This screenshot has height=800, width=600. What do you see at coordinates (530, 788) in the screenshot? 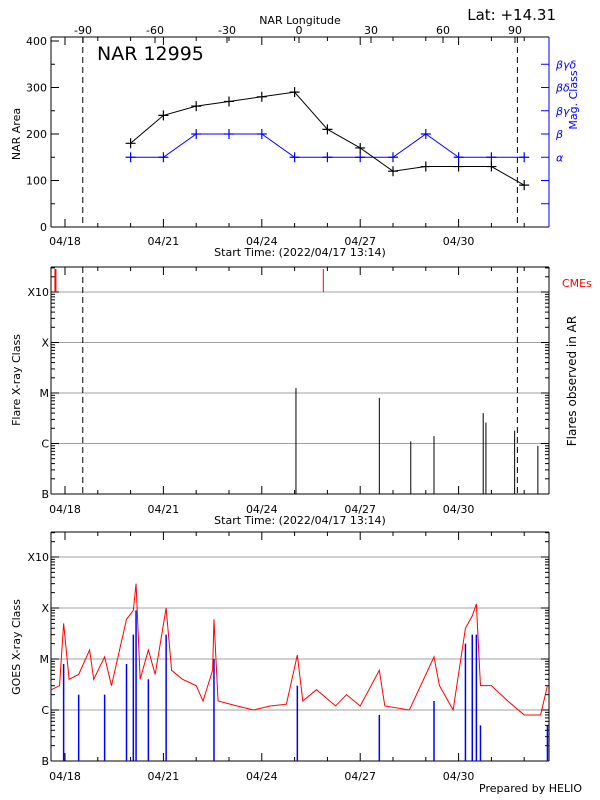
I see `footer-credit: Prepared by HELIO` at bounding box center [530, 788].